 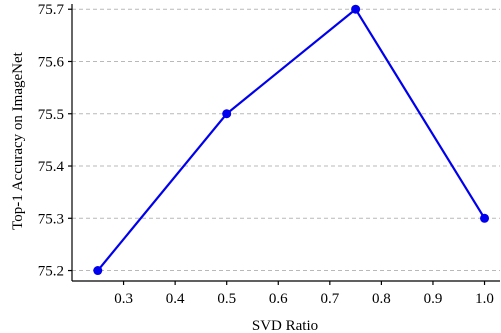 I want to click on x-tick-label: 0.9, so click(x=433, y=299).